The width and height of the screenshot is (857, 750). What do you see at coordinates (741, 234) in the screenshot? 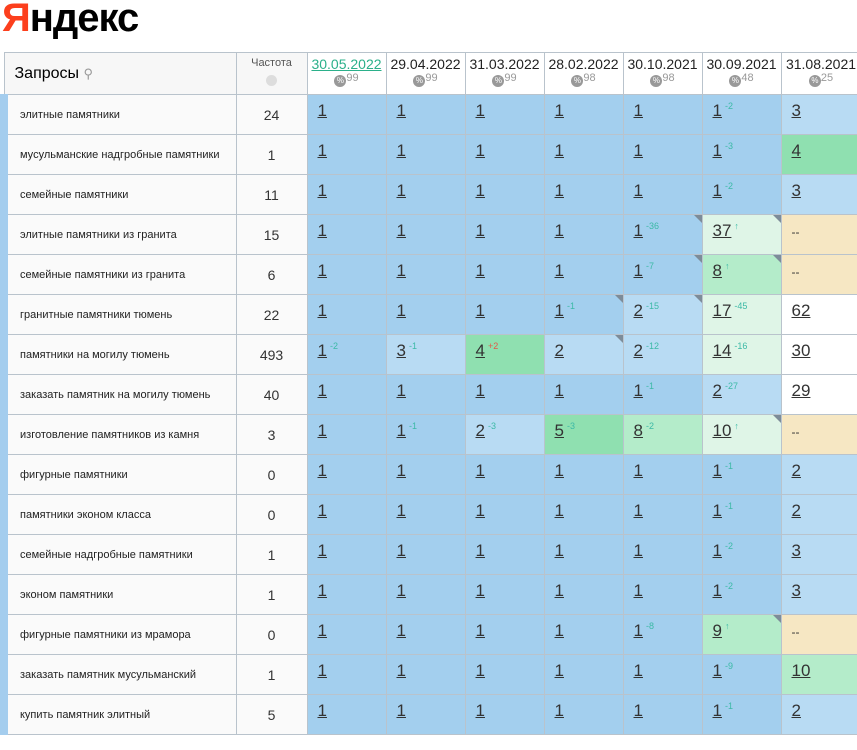
I see `position-cell: 37 ↑` at bounding box center [741, 234].